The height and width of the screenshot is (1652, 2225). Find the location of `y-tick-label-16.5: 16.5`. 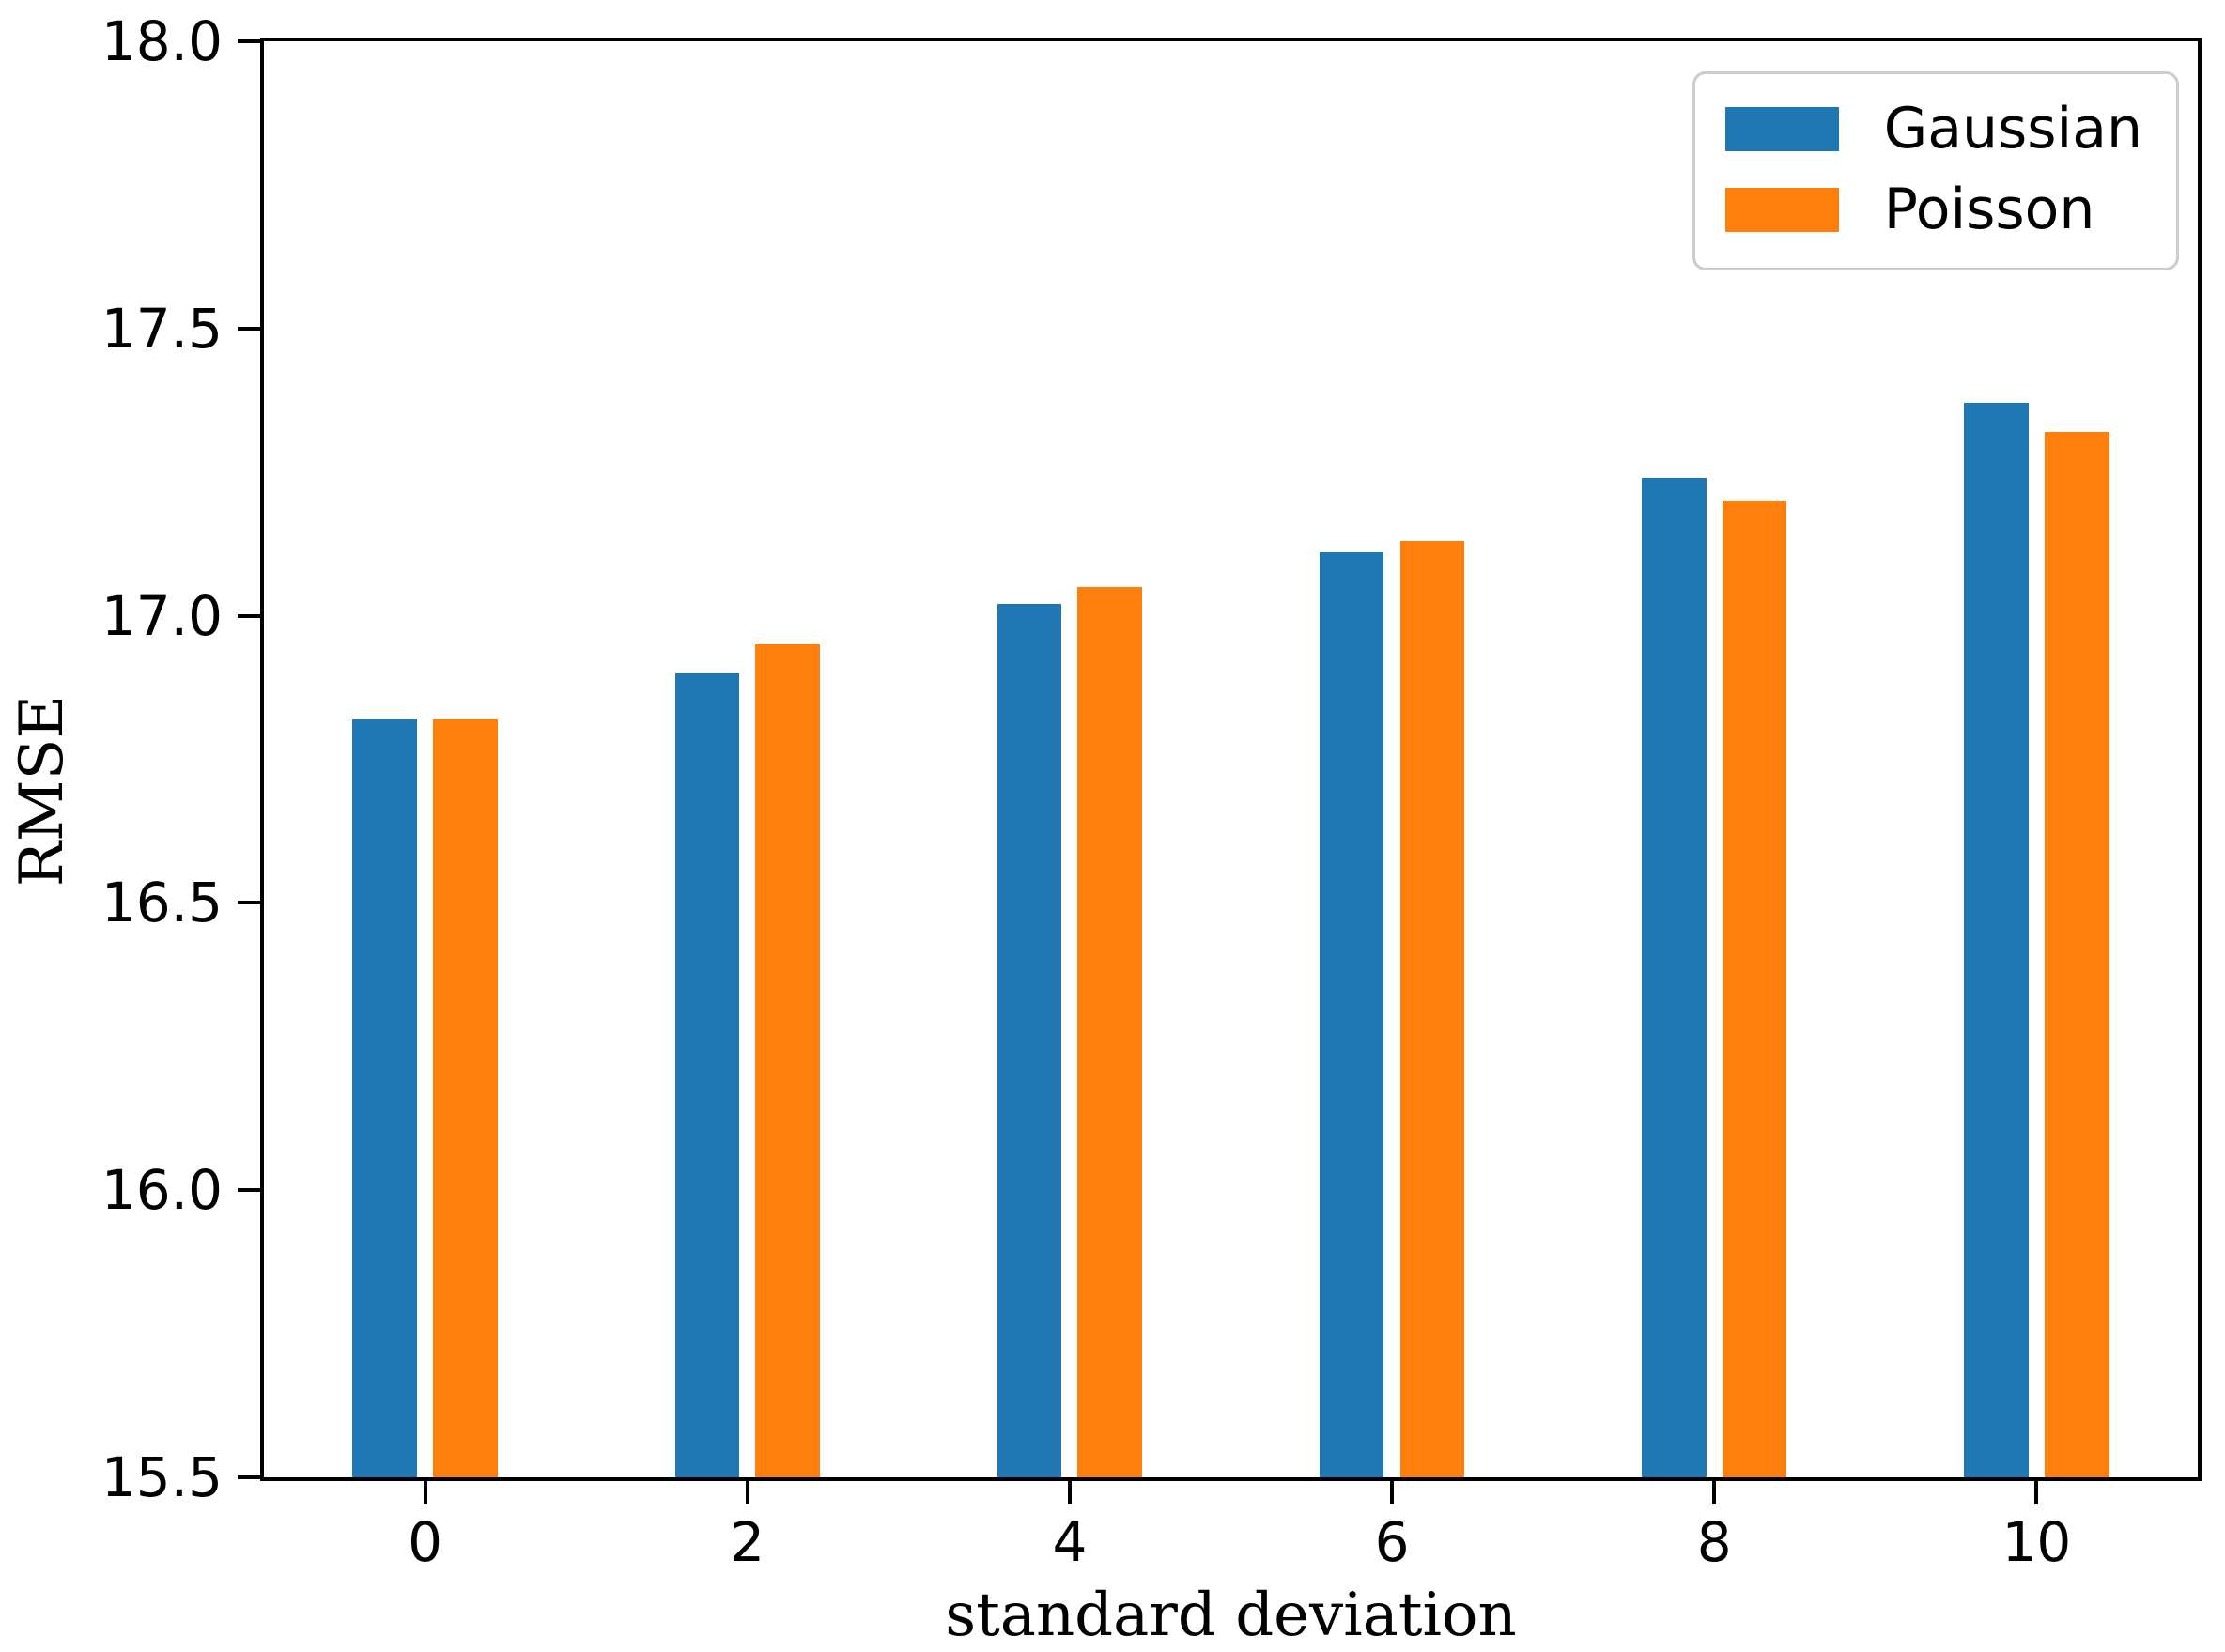

y-tick-label-16.5: 16.5 is located at coordinates (161, 903).